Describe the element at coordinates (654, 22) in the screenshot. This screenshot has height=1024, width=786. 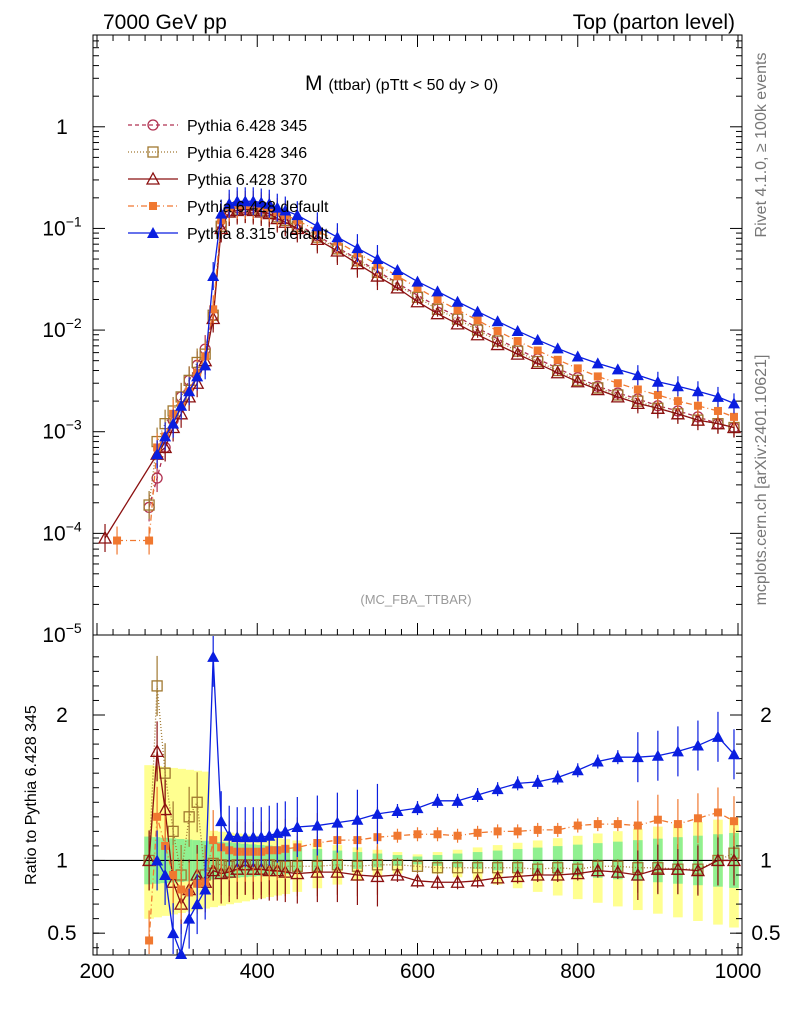
I see `header-right: Top (parton level)` at that location.